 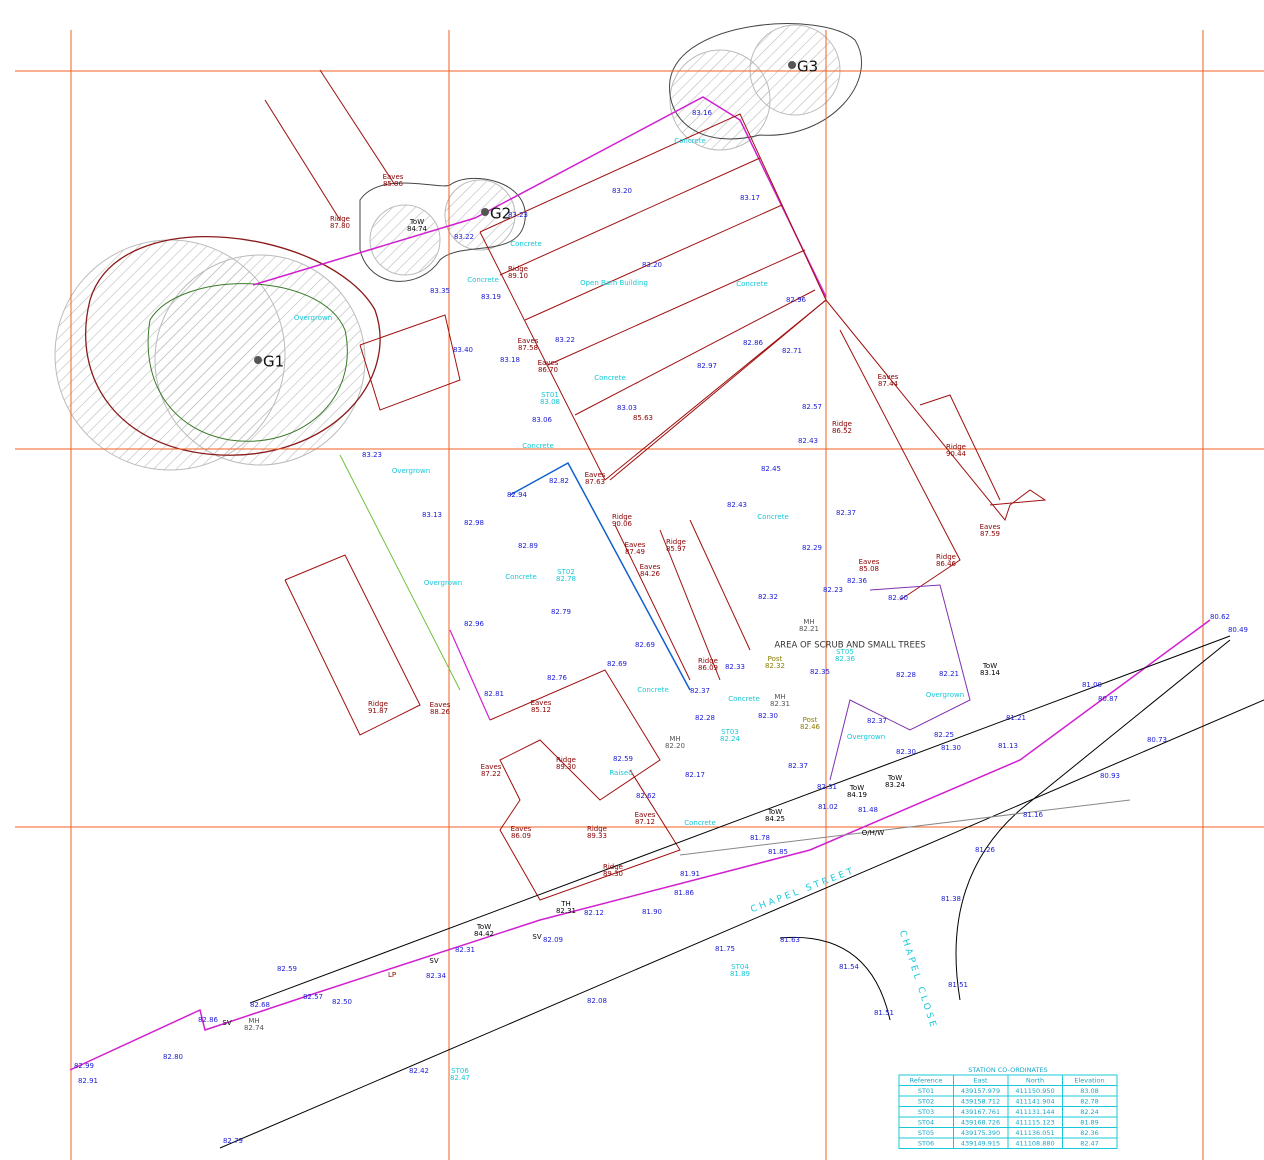 I want to click on spot-height: 82.33, so click(x=735, y=667).